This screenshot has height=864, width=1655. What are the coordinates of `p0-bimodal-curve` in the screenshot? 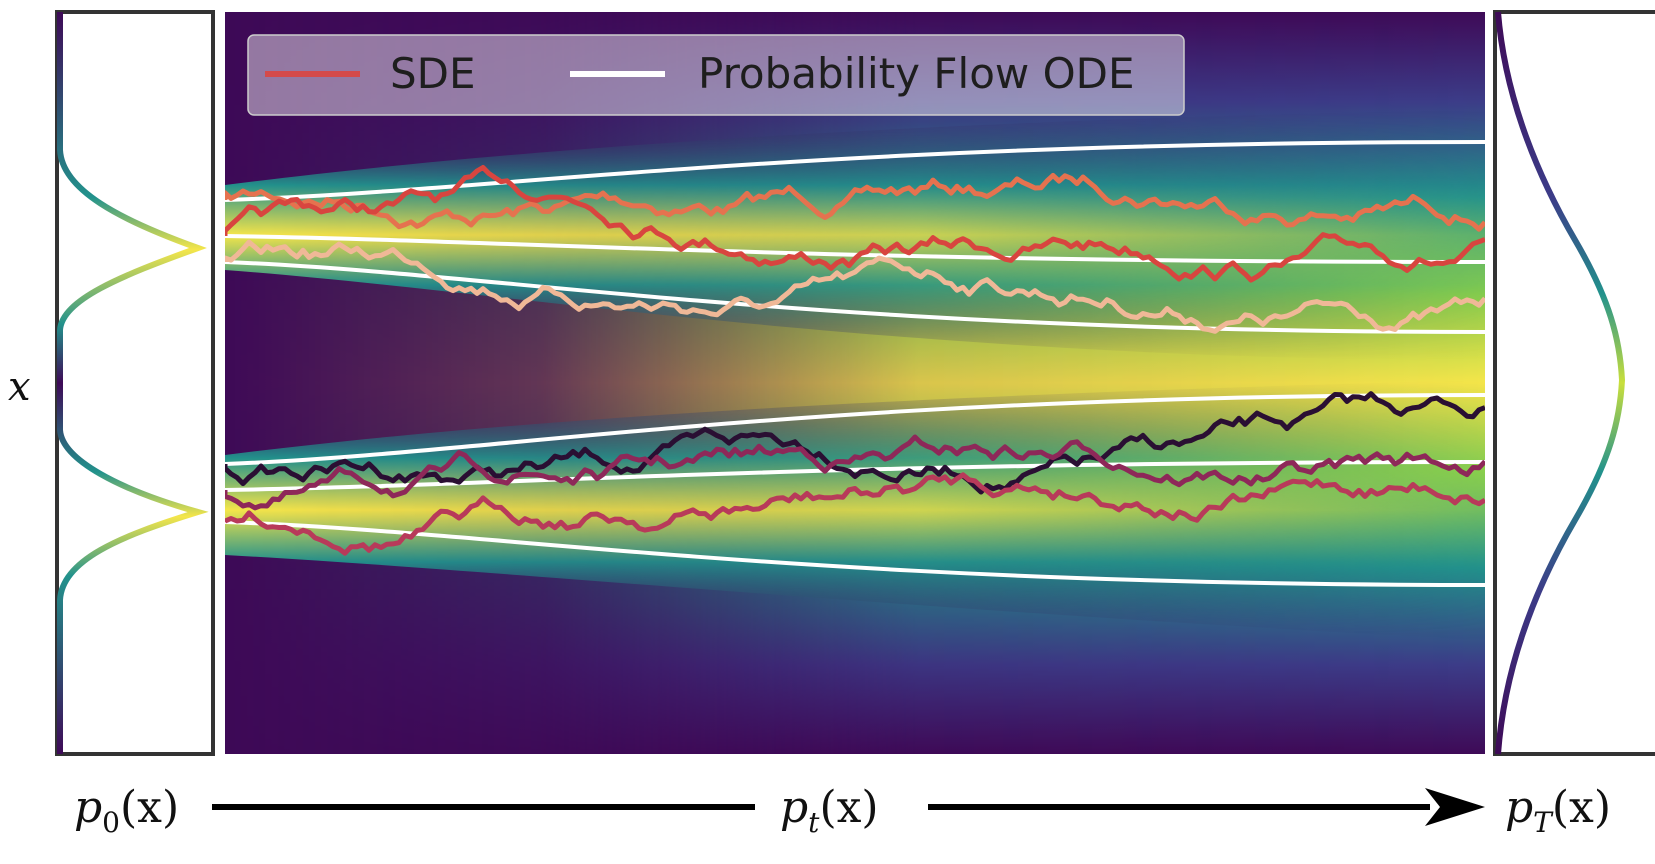 It's located at (133, 383).